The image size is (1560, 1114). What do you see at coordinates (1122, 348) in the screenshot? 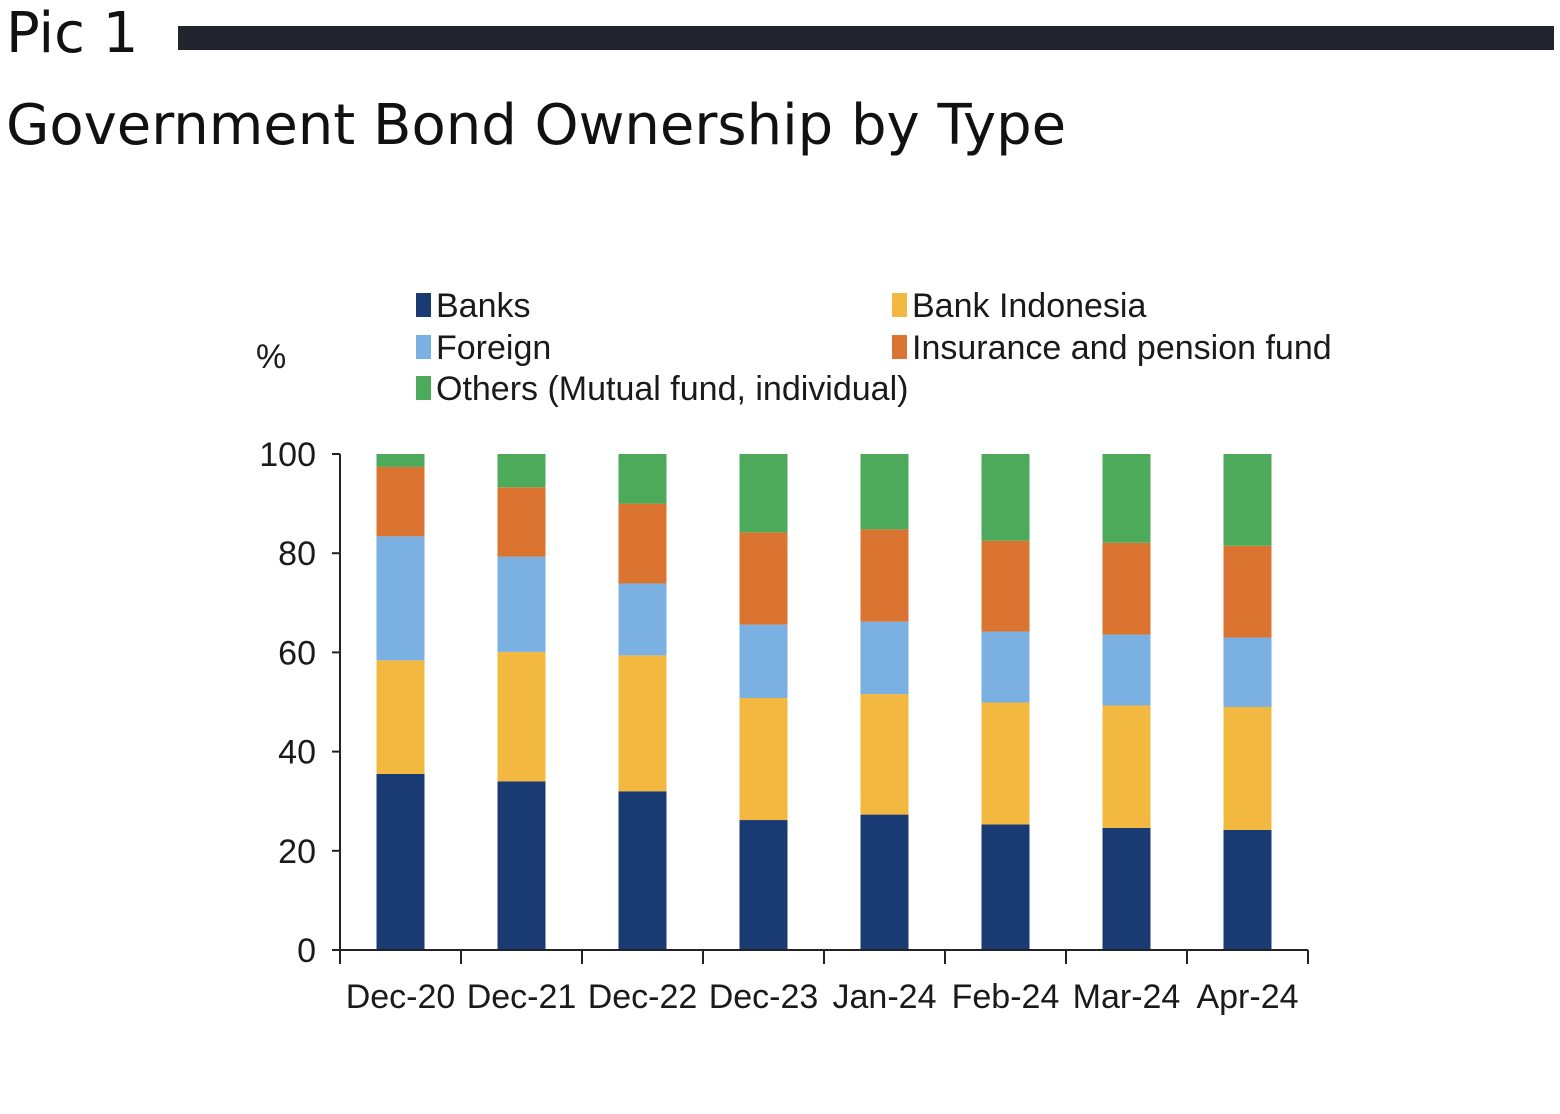
I see `legend-label-insurance-and-pension-fund: Insurance and pension fund` at bounding box center [1122, 348].